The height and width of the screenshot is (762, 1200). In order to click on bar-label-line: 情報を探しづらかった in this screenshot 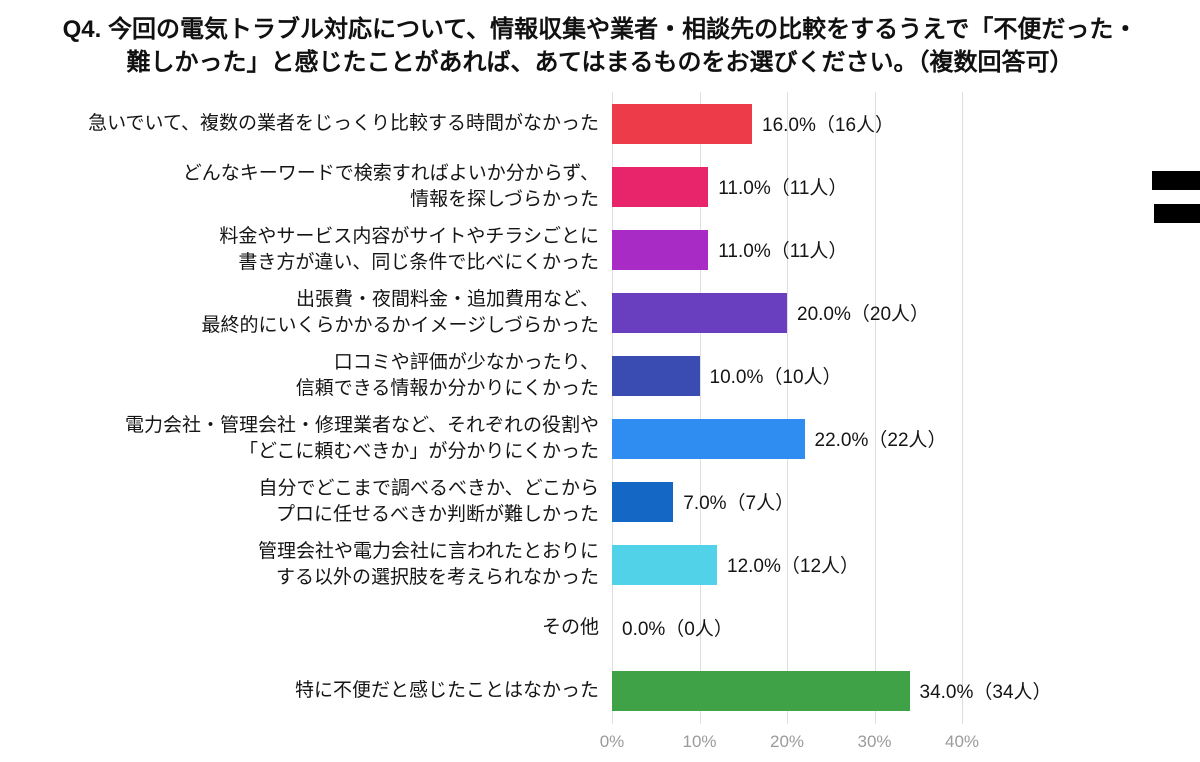, I will do `click(504, 199)`.